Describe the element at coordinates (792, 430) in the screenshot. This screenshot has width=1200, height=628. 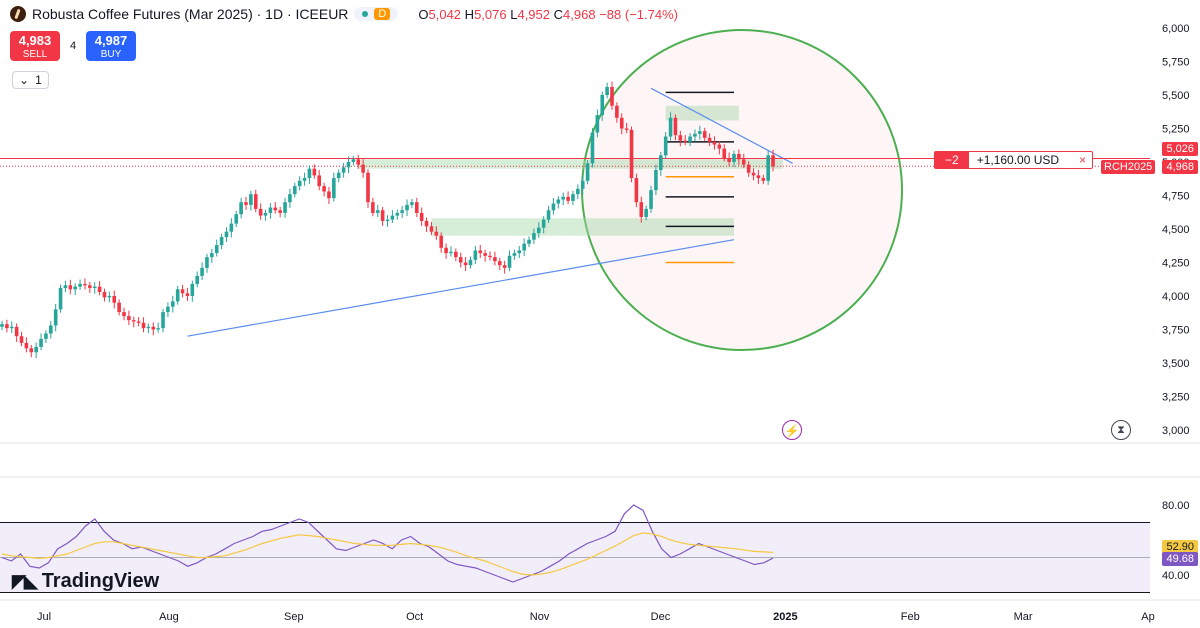
I see `lightning-icon: ⚡` at that location.